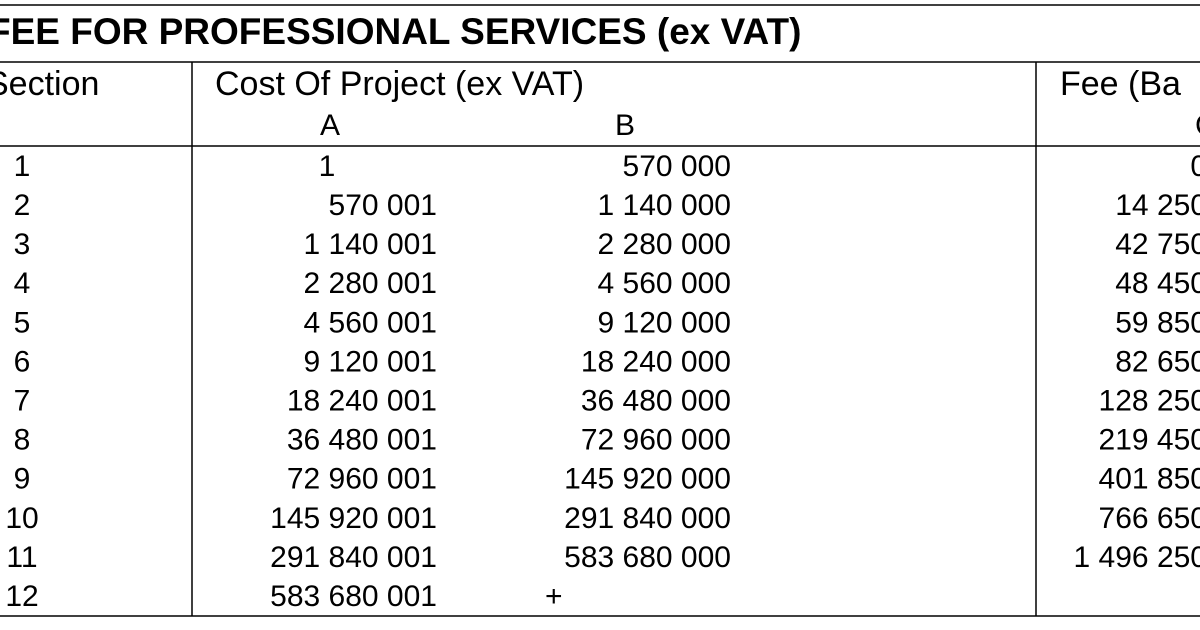  I want to click on cell: 10, so click(21, 518).